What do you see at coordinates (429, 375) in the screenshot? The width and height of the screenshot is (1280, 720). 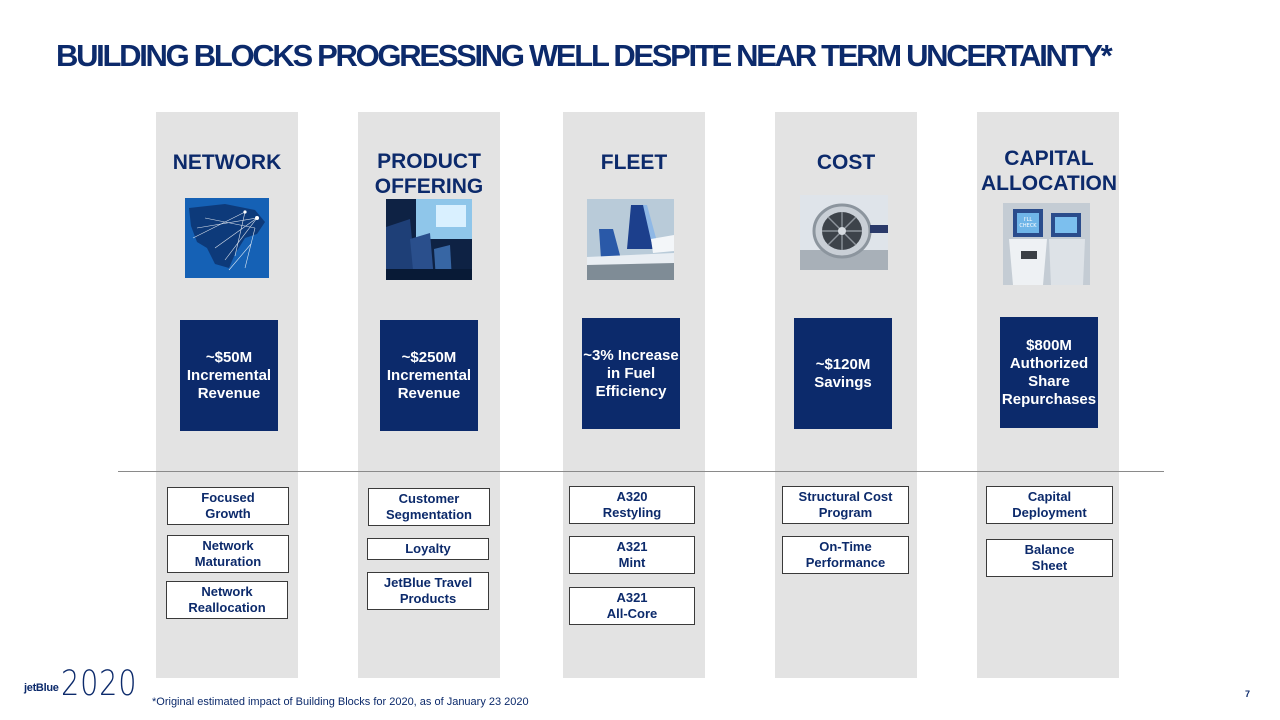 I see `product-offering-metric: ~$250M Incremental Revenue` at bounding box center [429, 375].